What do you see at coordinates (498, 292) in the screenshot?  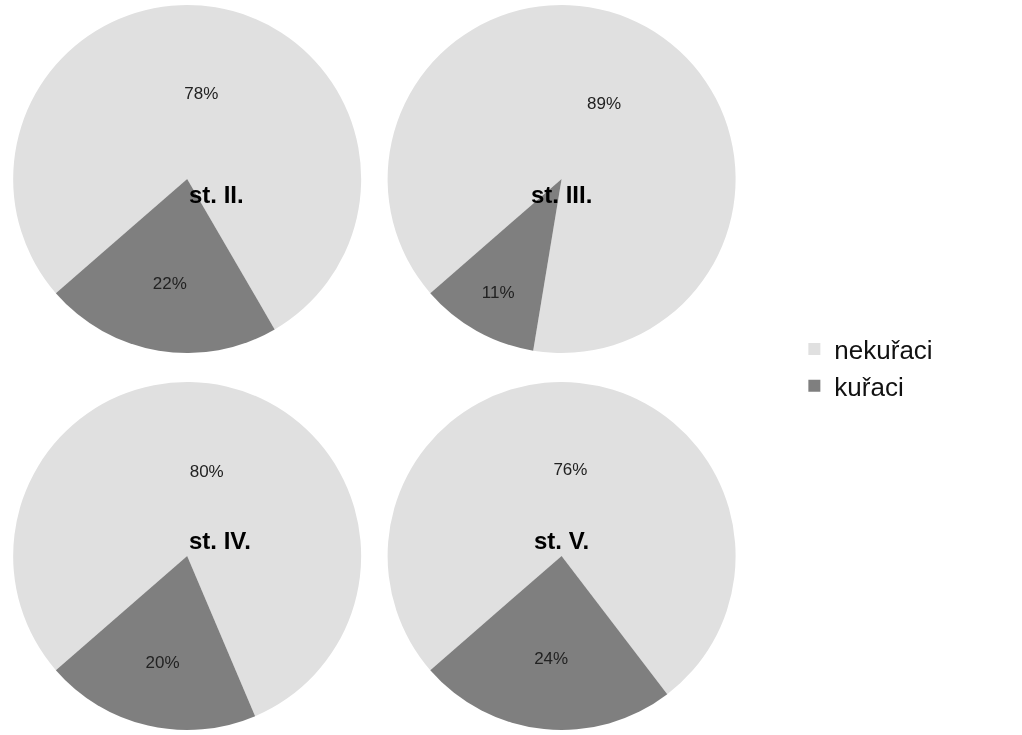 I see `data-label: 11%` at bounding box center [498, 292].